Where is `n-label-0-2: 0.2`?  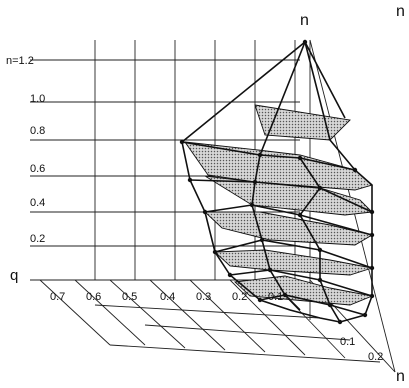
n-label-0-2: 0.2 is located at coordinates (37, 239).